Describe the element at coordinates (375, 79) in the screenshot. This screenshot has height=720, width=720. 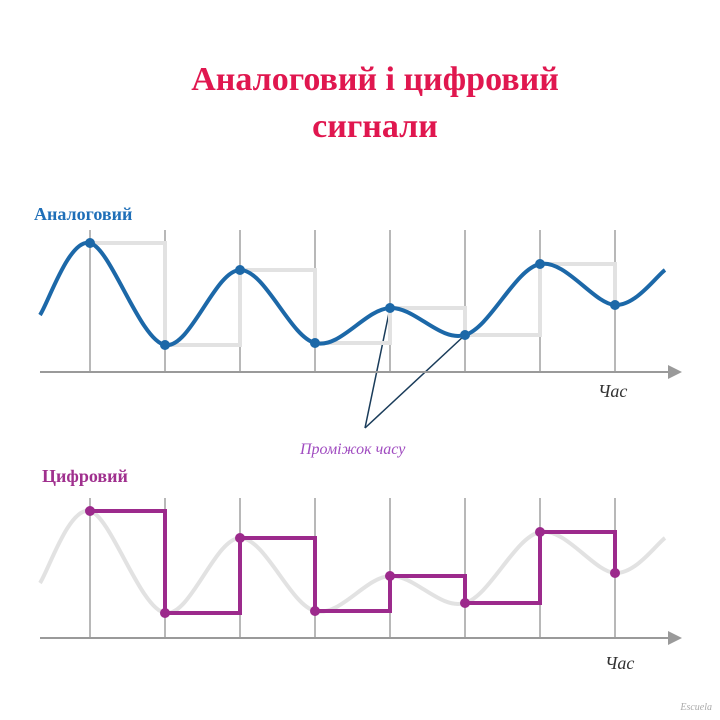
I see `title-line: Аналоговий і цифровий` at that location.